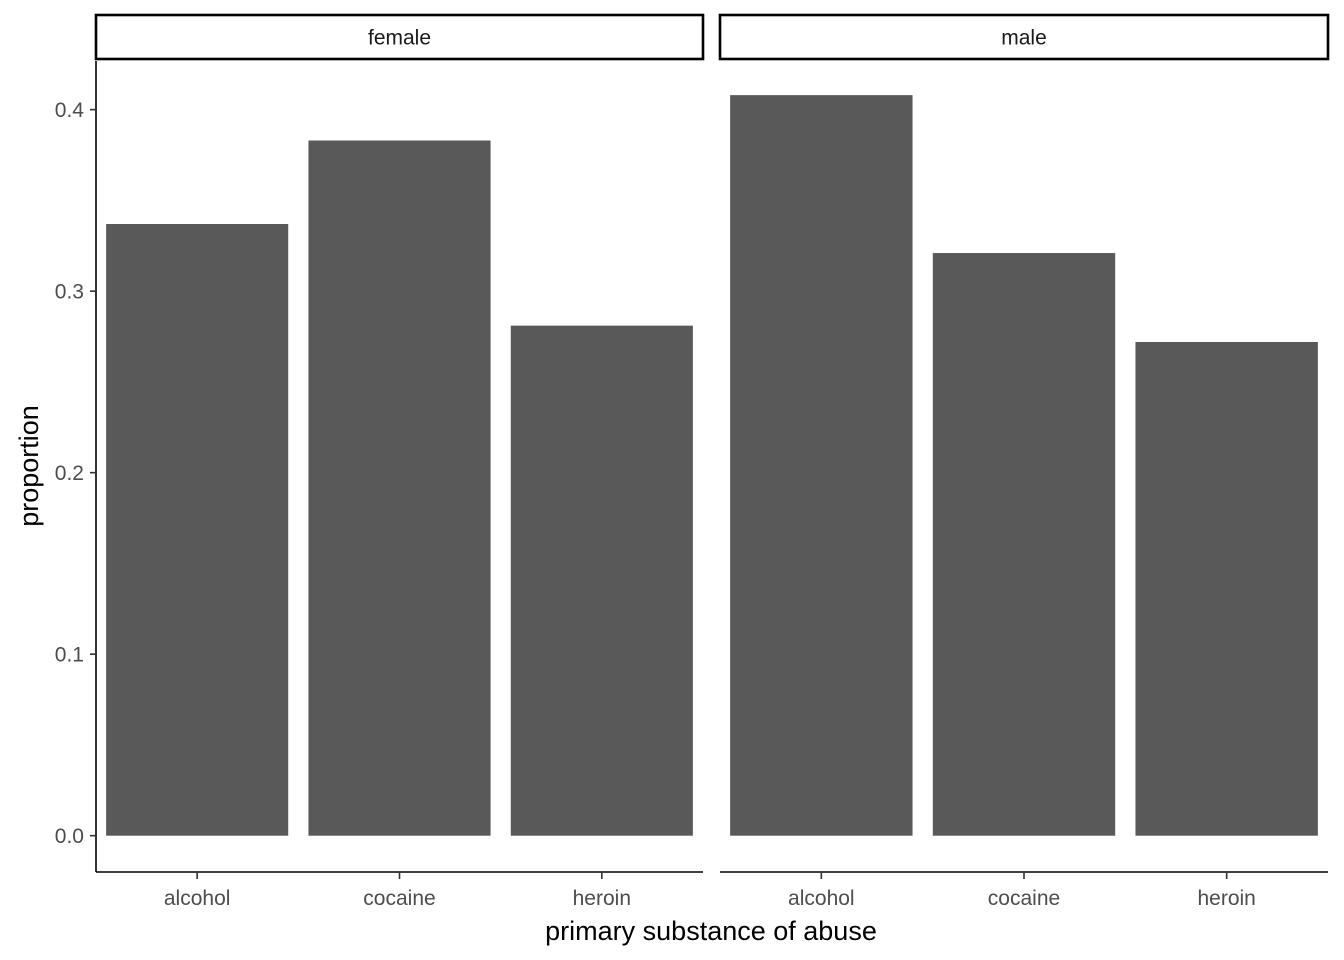 This screenshot has width=1344, height=960. What do you see at coordinates (69, 292) in the screenshot?
I see `y-tick-label: 0.3` at bounding box center [69, 292].